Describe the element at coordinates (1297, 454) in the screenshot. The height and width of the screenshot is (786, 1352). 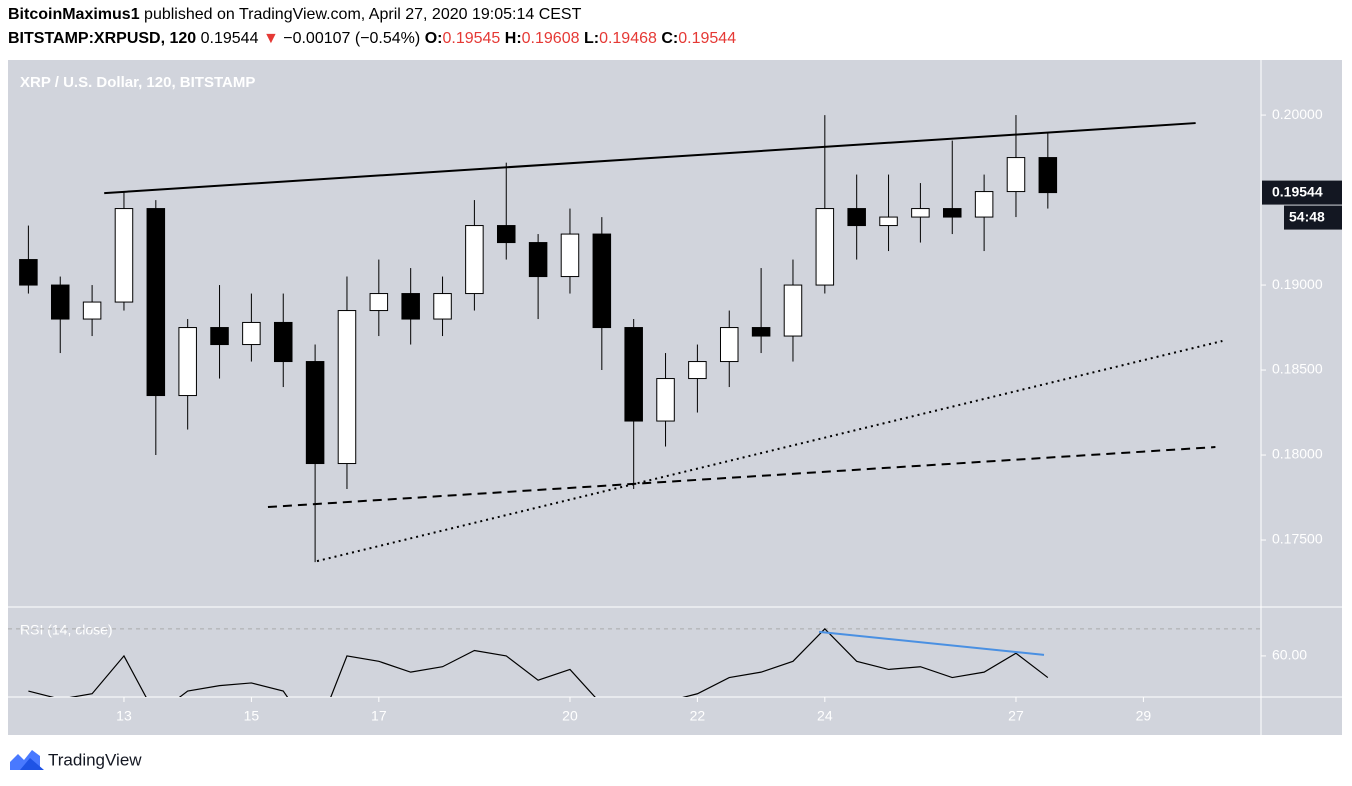
I see `y-tick-label: 0.18000` at that location.